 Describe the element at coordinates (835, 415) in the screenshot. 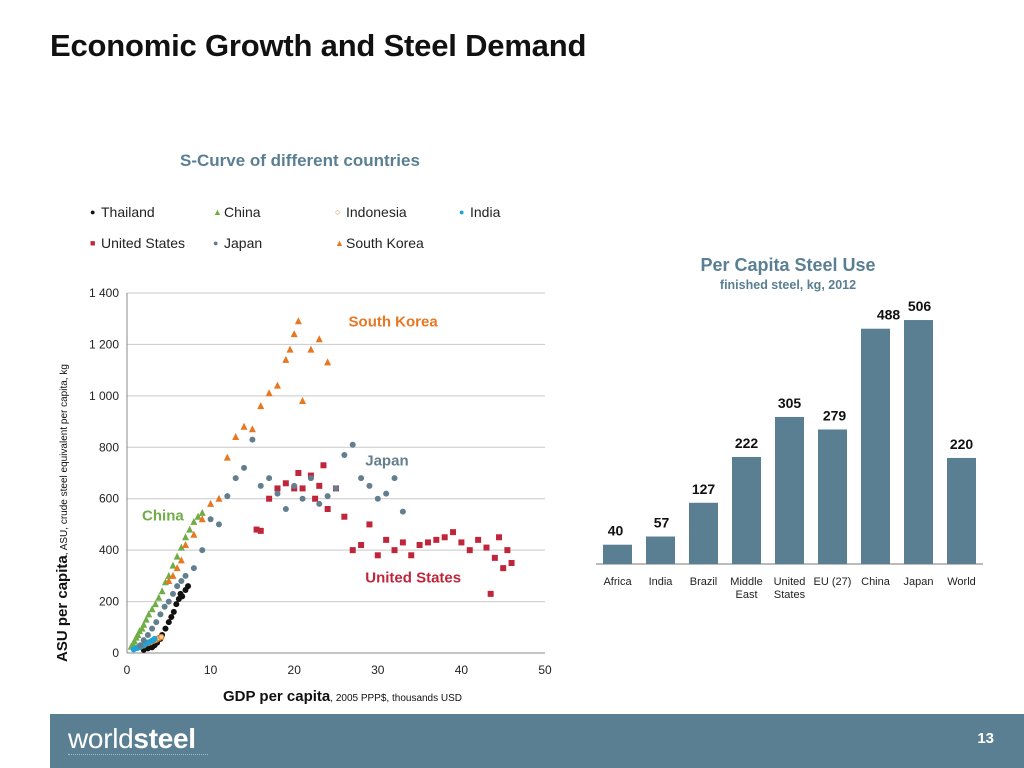

I see `bar-value-label: 279` at that location.